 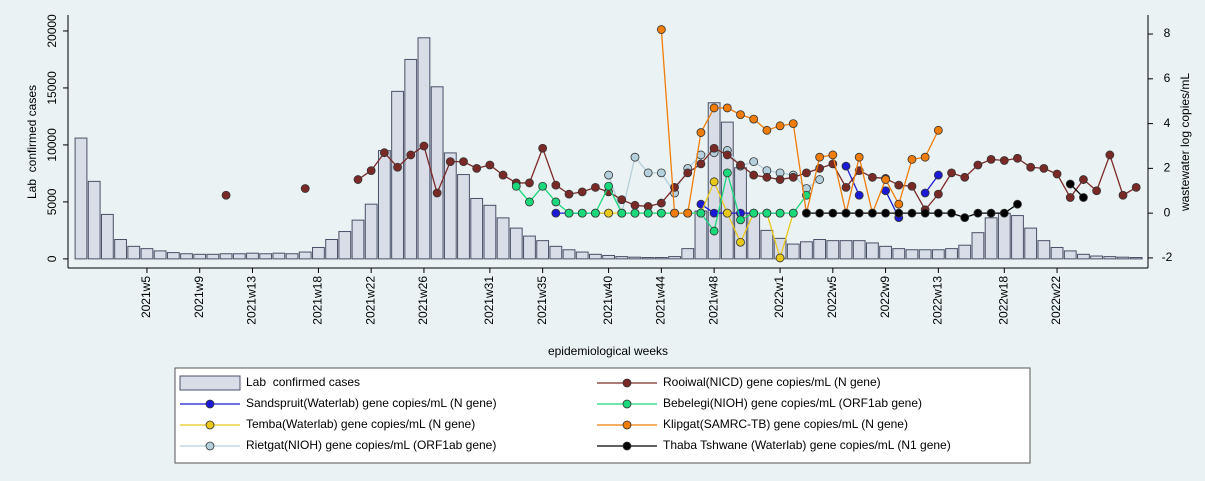 What do you see at coordinates (423, 300) in the screenshot?
I see `x-tick-label: 2021w26` at bounding box center [423, 300].